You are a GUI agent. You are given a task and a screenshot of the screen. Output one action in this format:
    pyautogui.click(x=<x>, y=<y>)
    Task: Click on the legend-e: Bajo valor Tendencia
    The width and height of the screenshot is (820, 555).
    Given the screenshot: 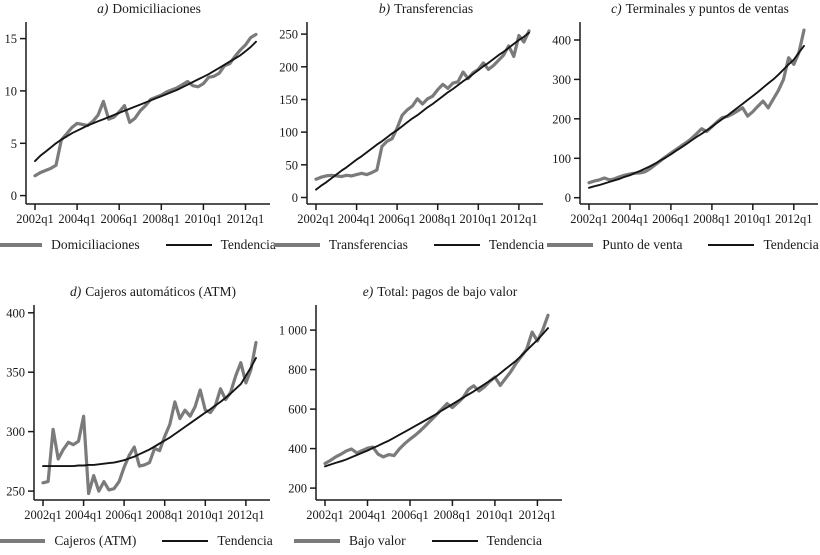 What is the action you would take?
    pyautogui.click(x=418, y=541)
    